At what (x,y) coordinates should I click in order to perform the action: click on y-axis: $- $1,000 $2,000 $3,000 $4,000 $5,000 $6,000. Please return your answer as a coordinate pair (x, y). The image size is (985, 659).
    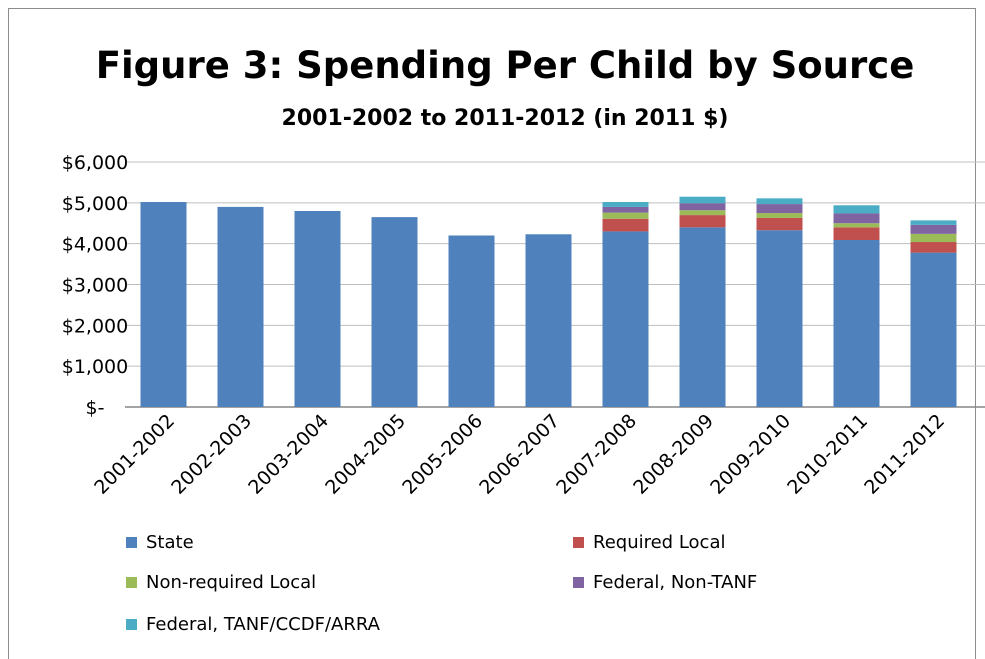
    Looking at the image, I should click on (95, 285).